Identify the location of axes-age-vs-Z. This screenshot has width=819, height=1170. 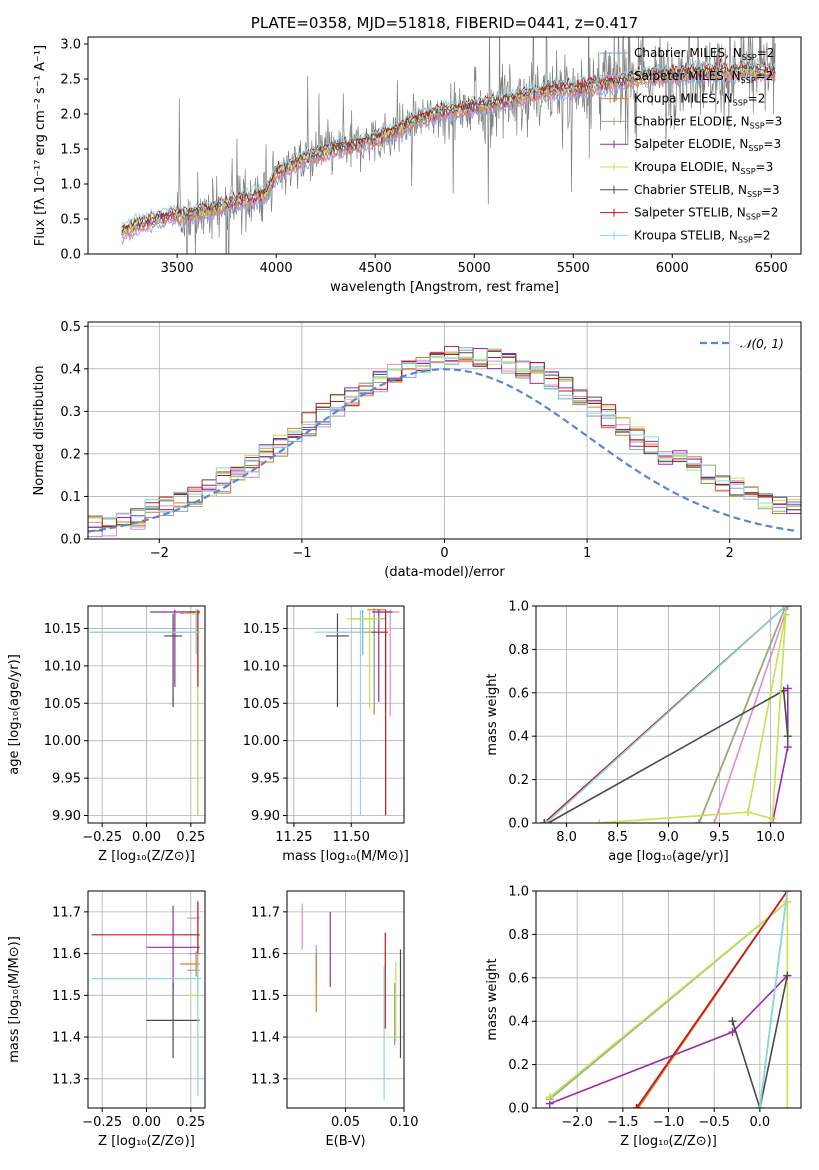
(145, 716).